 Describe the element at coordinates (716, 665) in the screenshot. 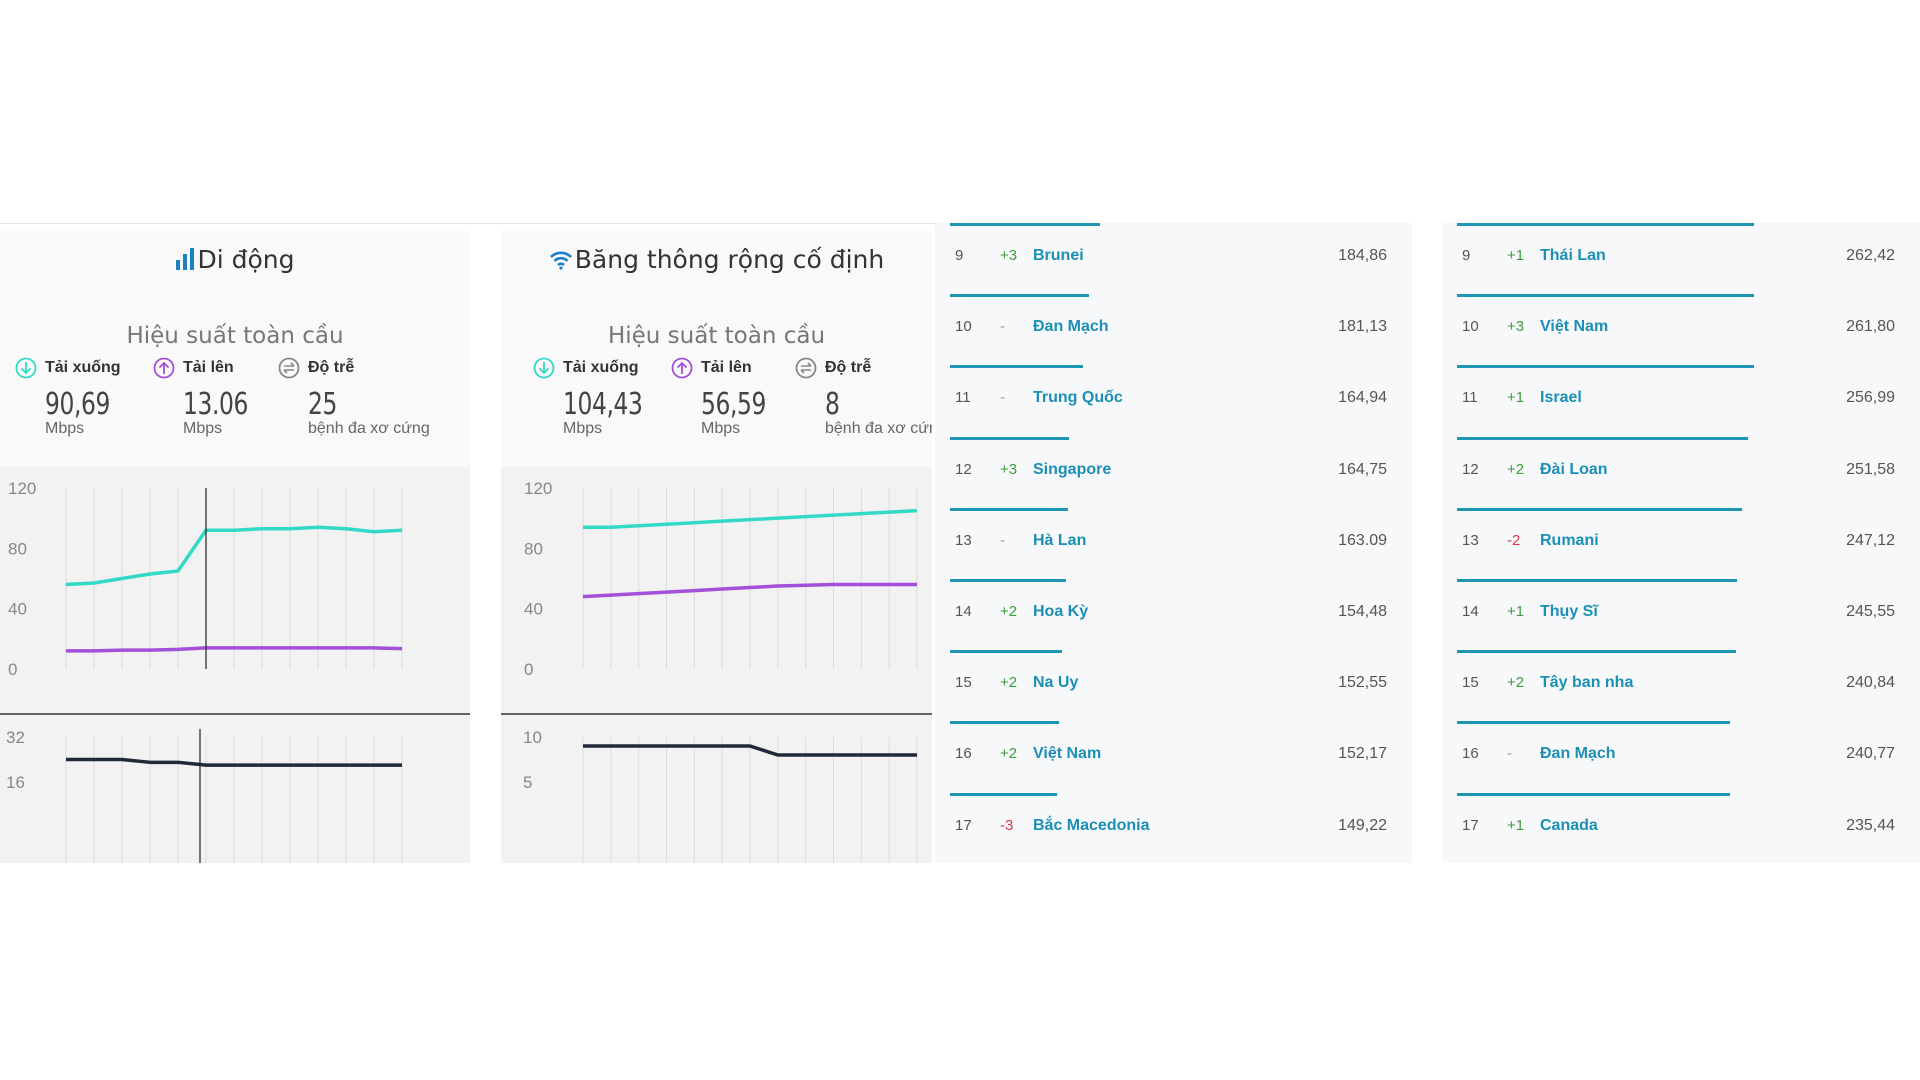

I see `fixed-chart: 120 80 40 0 10 5` at that location.